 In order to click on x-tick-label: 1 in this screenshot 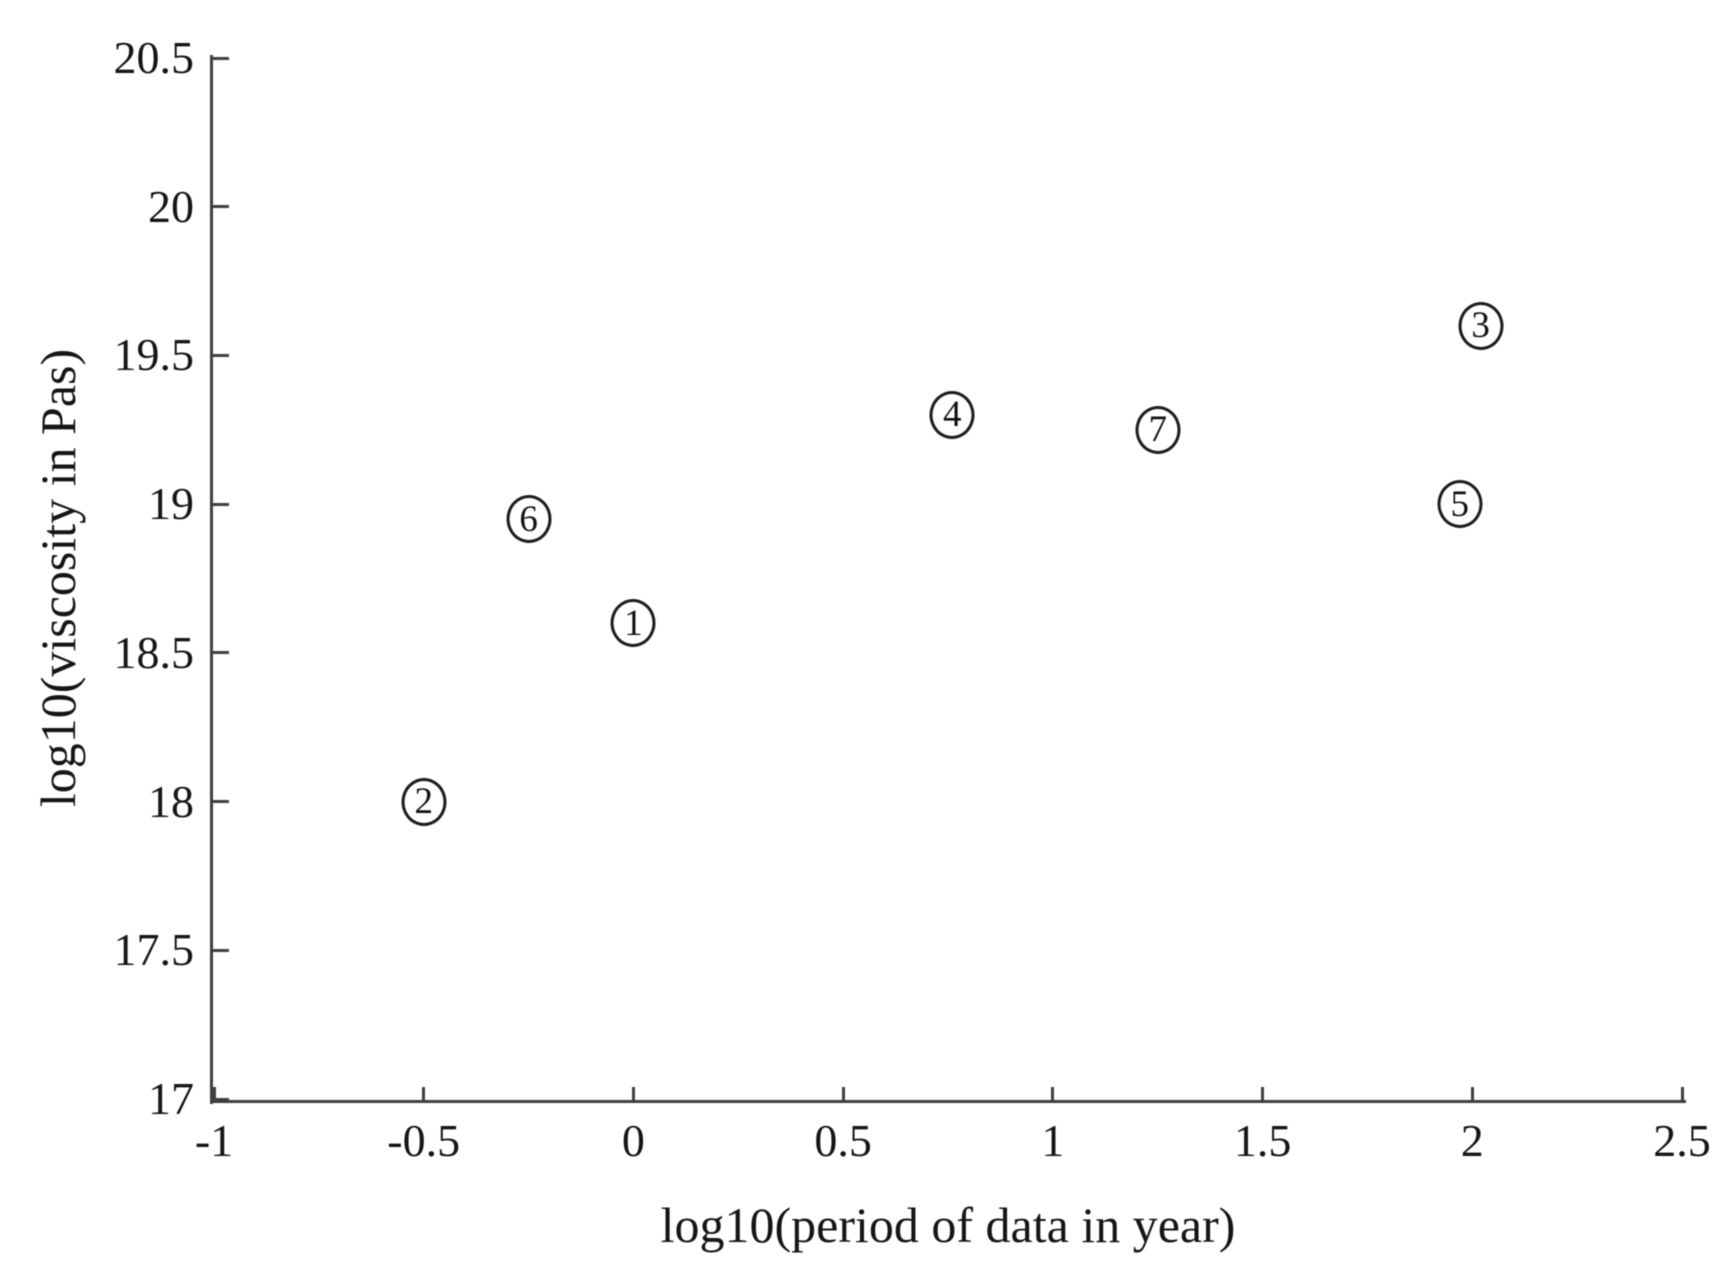, I will do `click(1053, 1140)`.